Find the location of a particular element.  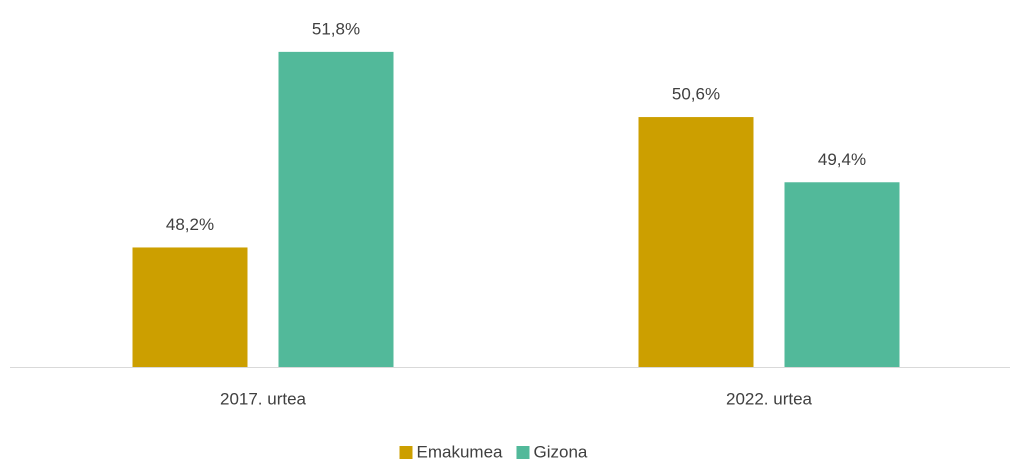

value-label: 48,2% is located at coordinates (190, 224).